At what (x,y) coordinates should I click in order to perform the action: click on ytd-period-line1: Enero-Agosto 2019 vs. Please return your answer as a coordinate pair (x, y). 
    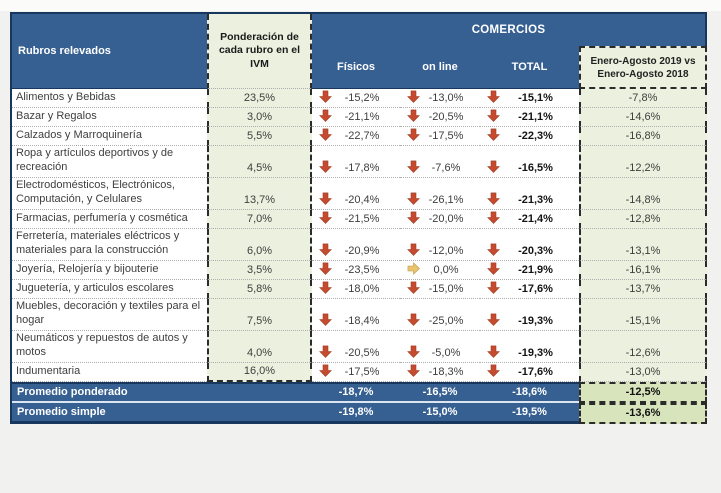
    Looking at the image, I should click on (643, 61).